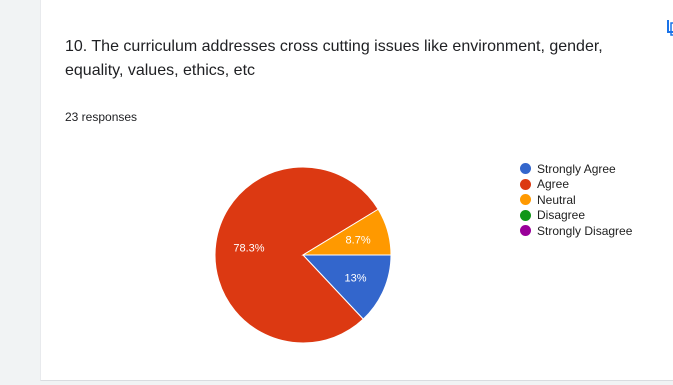 This screenshot has height=385, width=673. I want to click on legend-label: Agree, so click(553, 184).